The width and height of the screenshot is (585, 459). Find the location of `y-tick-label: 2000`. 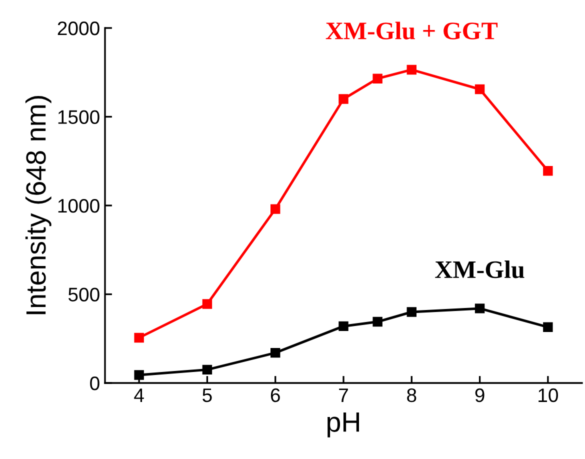

y-tick-label: 2000 is located at coordinates (79, 28).